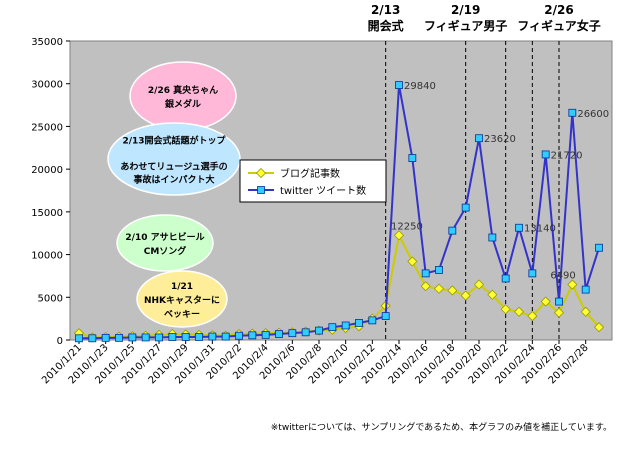 The width and height of the screenshot is (640, 453). Describe the element at coordinates (47, 213) in the screenshot. I see `y-tick-label: 15000` at that location.